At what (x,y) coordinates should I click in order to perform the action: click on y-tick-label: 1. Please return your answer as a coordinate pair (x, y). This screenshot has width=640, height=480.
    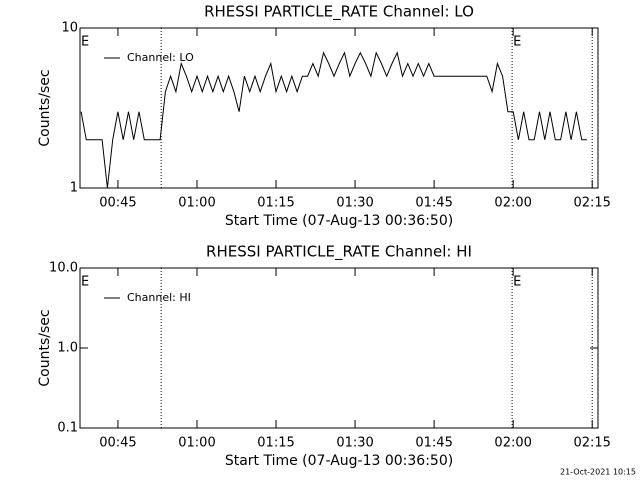
    Looking at the image, I should click on (74, 188).